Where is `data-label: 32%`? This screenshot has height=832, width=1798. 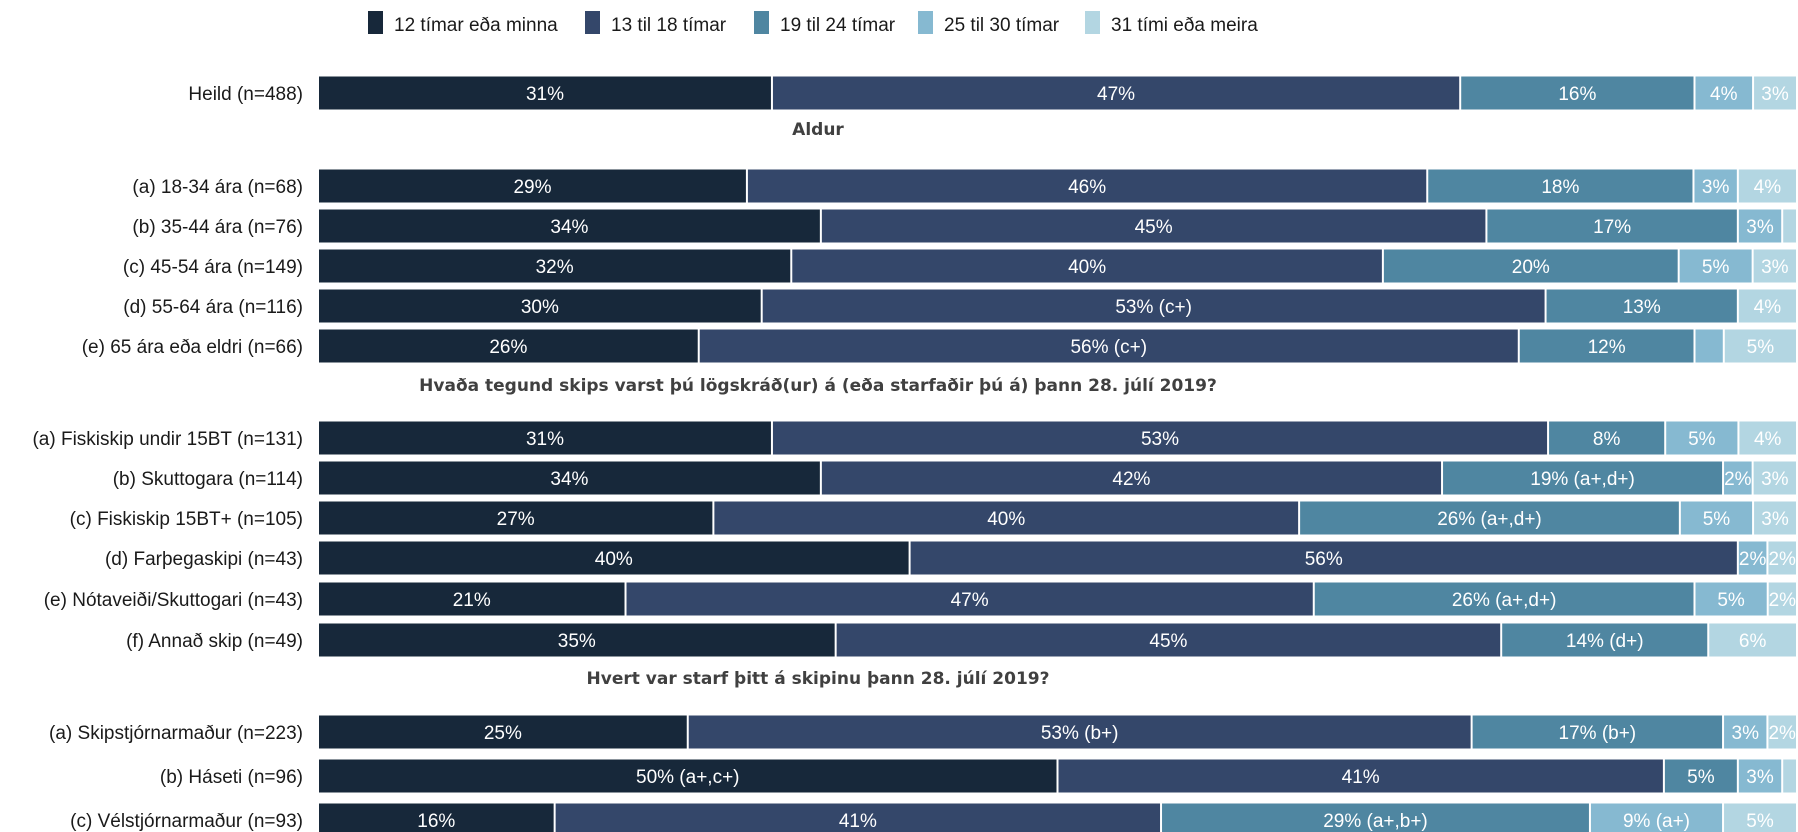 data-label: 32% is located at coordinates (555, 267).